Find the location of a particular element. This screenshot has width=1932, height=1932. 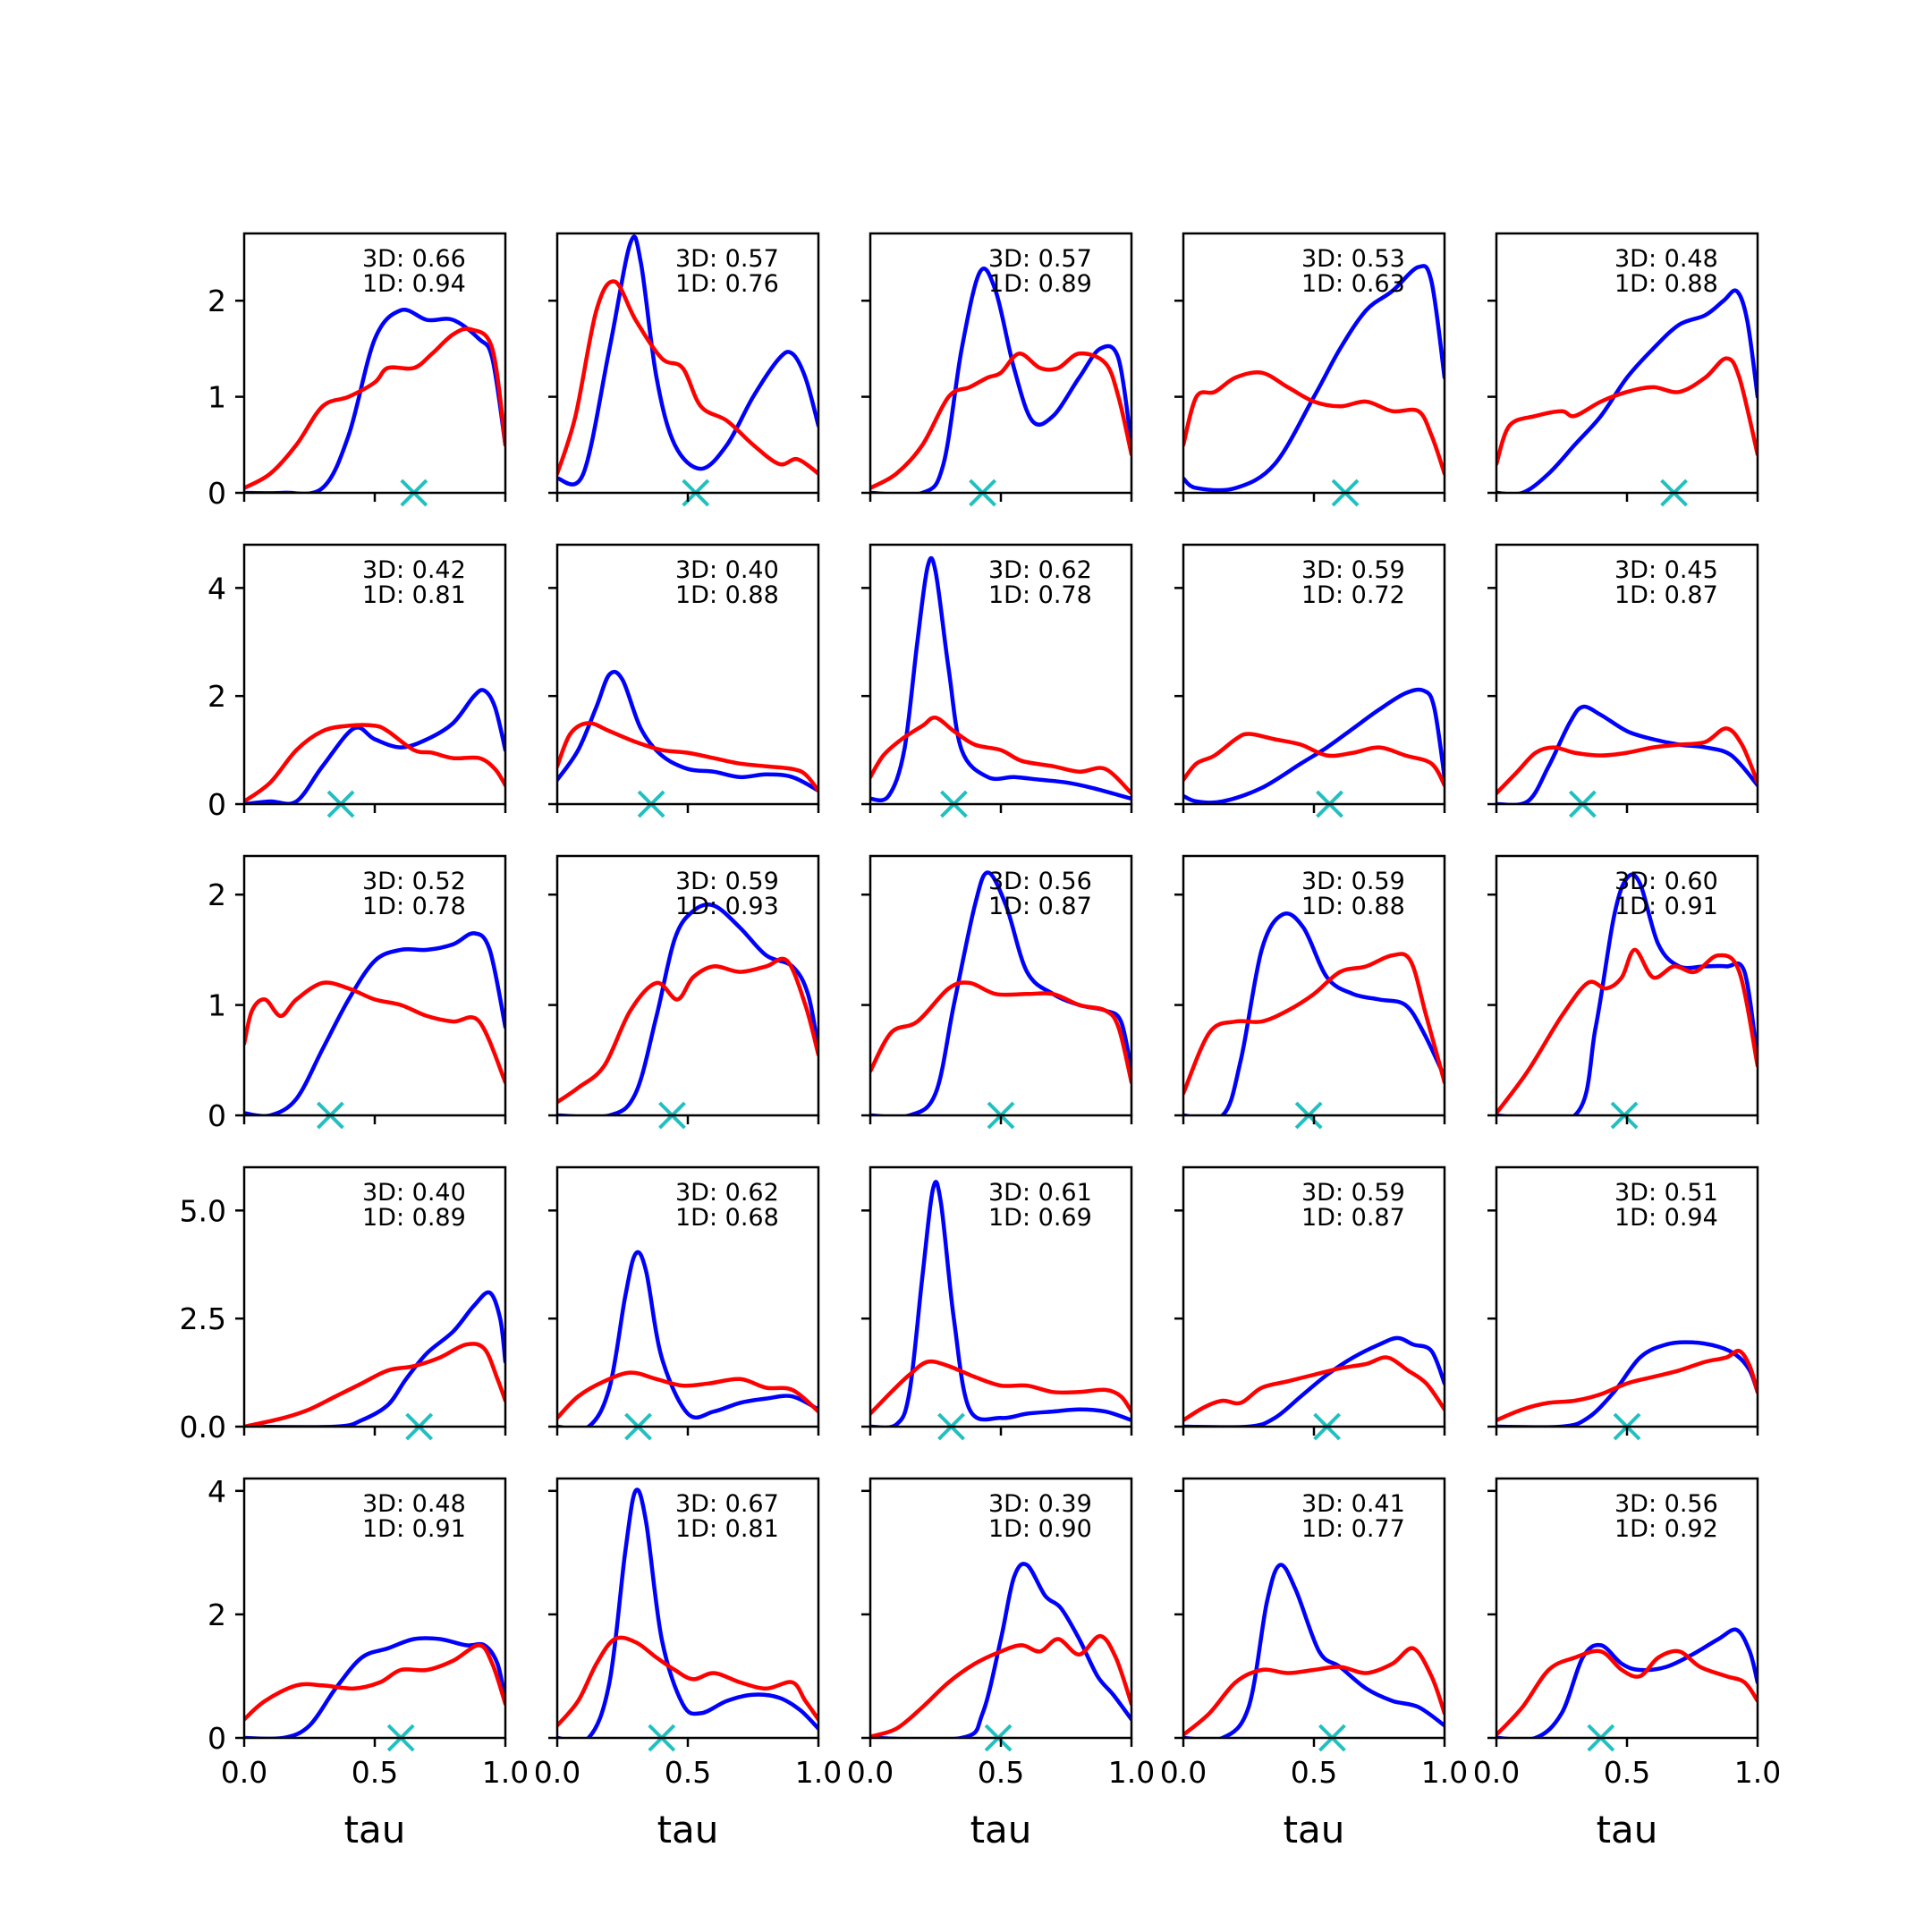

annotation-3d: 3D: 0.42 is located at coordinates (414, 570).